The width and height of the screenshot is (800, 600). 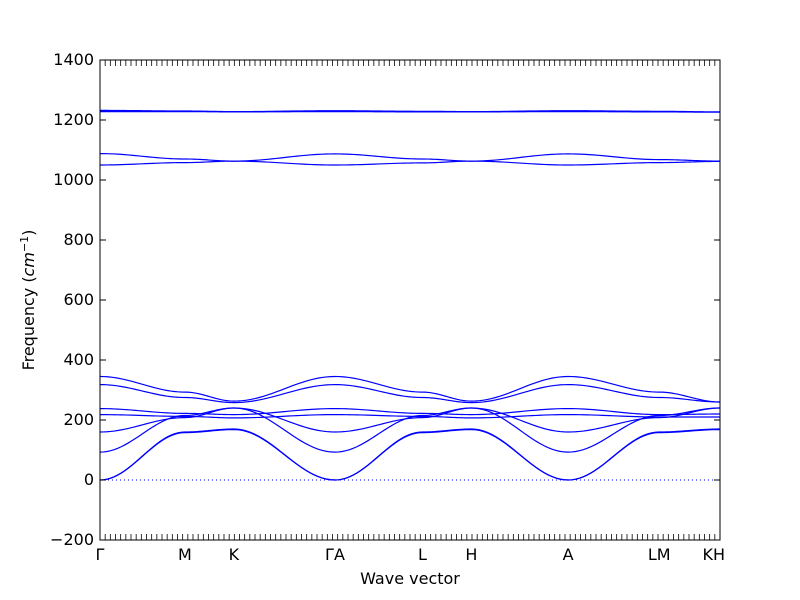 What do you see at coordinates (185, 554) in the screenshot?
I see `x-tick-label: M` at bounding box center [185, 554].